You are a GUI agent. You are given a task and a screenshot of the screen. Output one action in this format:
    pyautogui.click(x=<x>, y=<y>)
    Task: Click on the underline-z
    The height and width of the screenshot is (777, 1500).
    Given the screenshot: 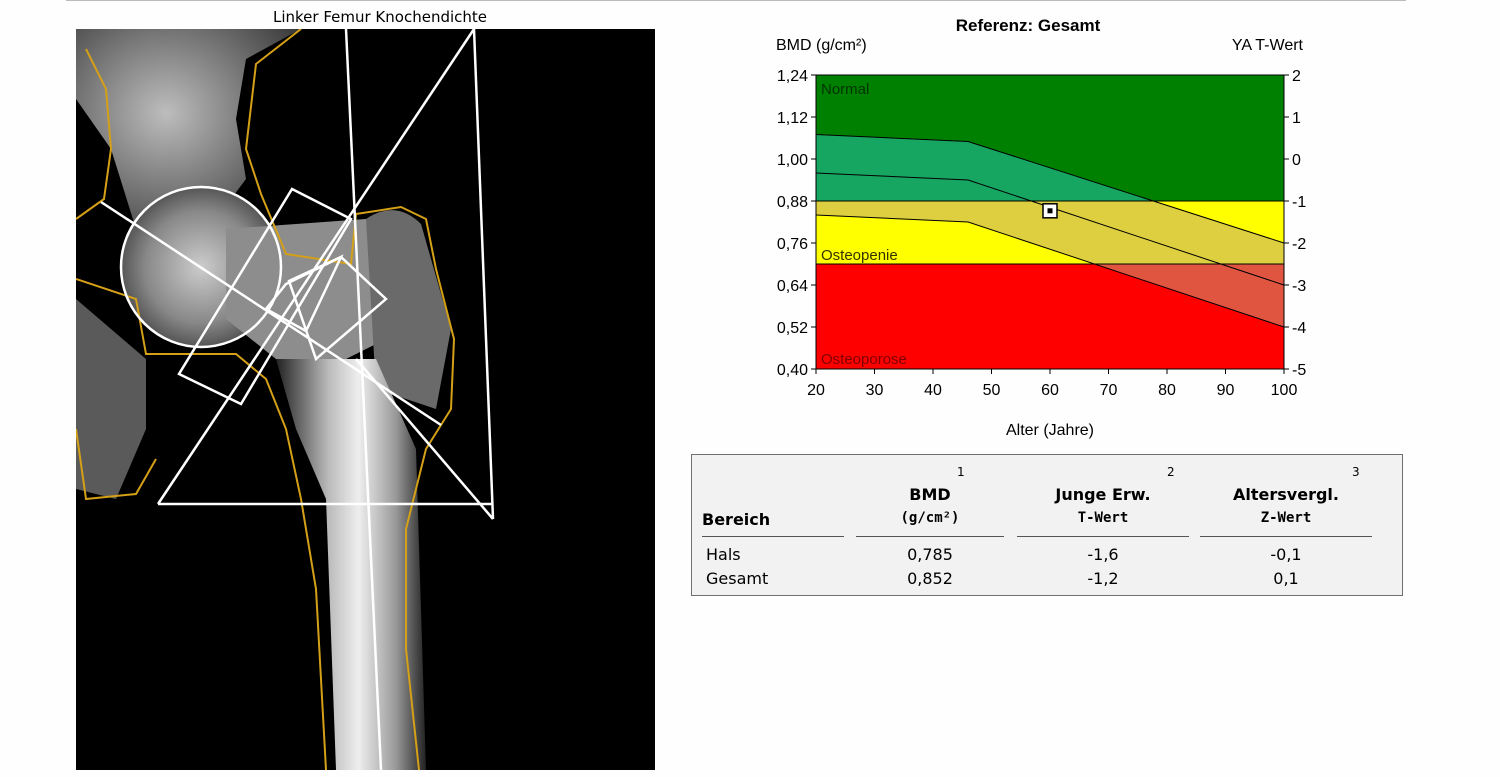 What is the action you would take?
    pyautogui.click(x=1286, y=536)
    